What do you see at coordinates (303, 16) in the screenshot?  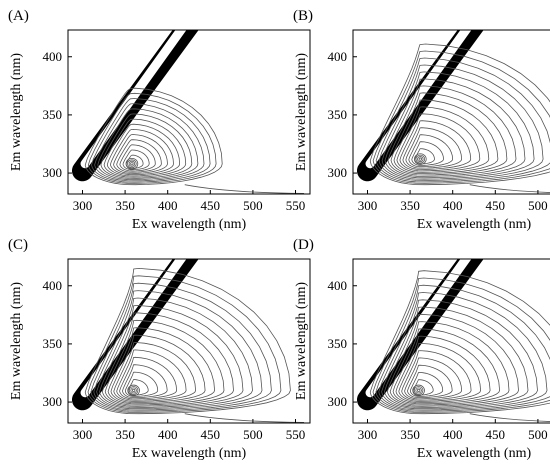 I see `panel-label: (B)` at bounding box center [303, 16].